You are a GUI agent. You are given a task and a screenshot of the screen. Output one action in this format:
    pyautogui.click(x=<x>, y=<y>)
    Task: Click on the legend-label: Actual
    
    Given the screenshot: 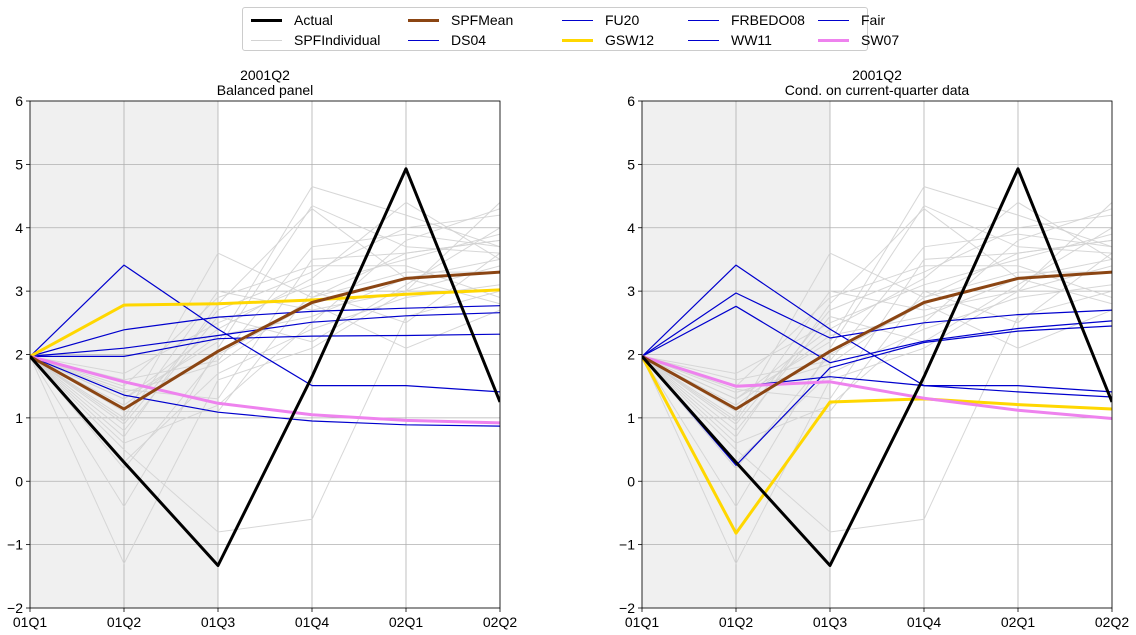 What is the action you would take?
    pyautogui.click(x=313, y=20)
    